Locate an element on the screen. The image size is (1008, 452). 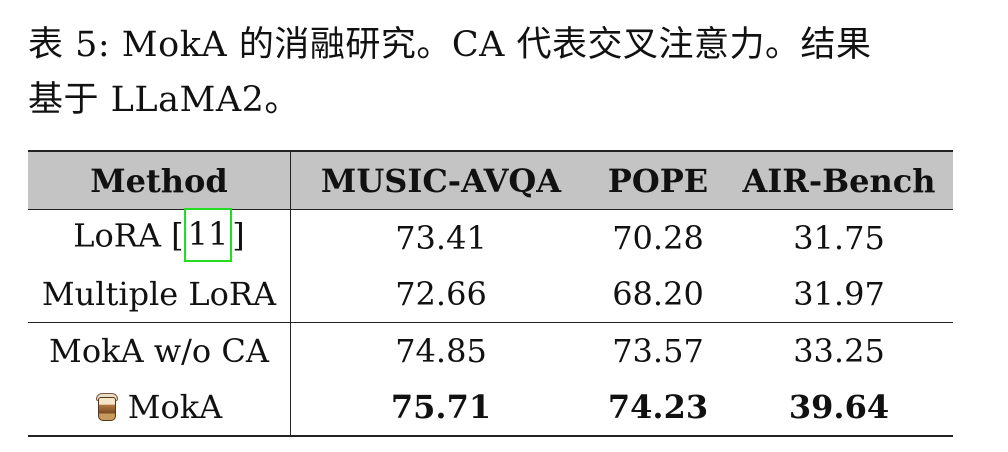
method-label: LoRA [ is located at coordinates (128, 235).